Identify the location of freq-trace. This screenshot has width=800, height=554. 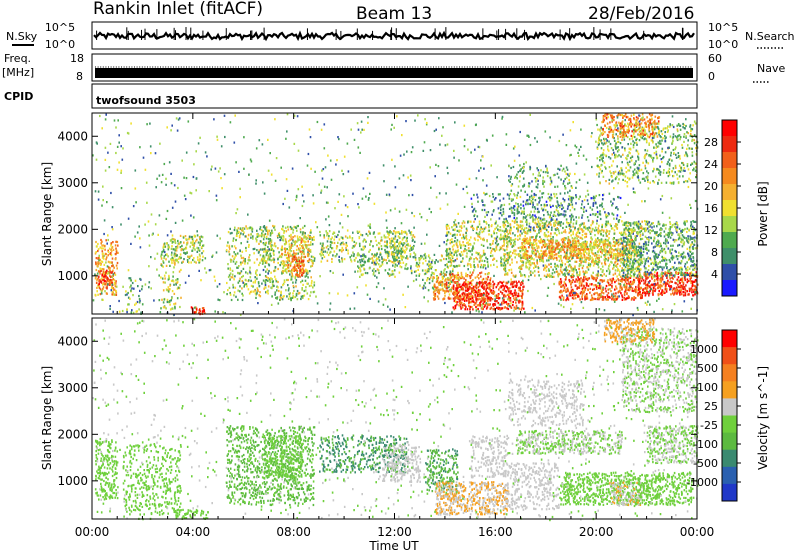
(394, 73).